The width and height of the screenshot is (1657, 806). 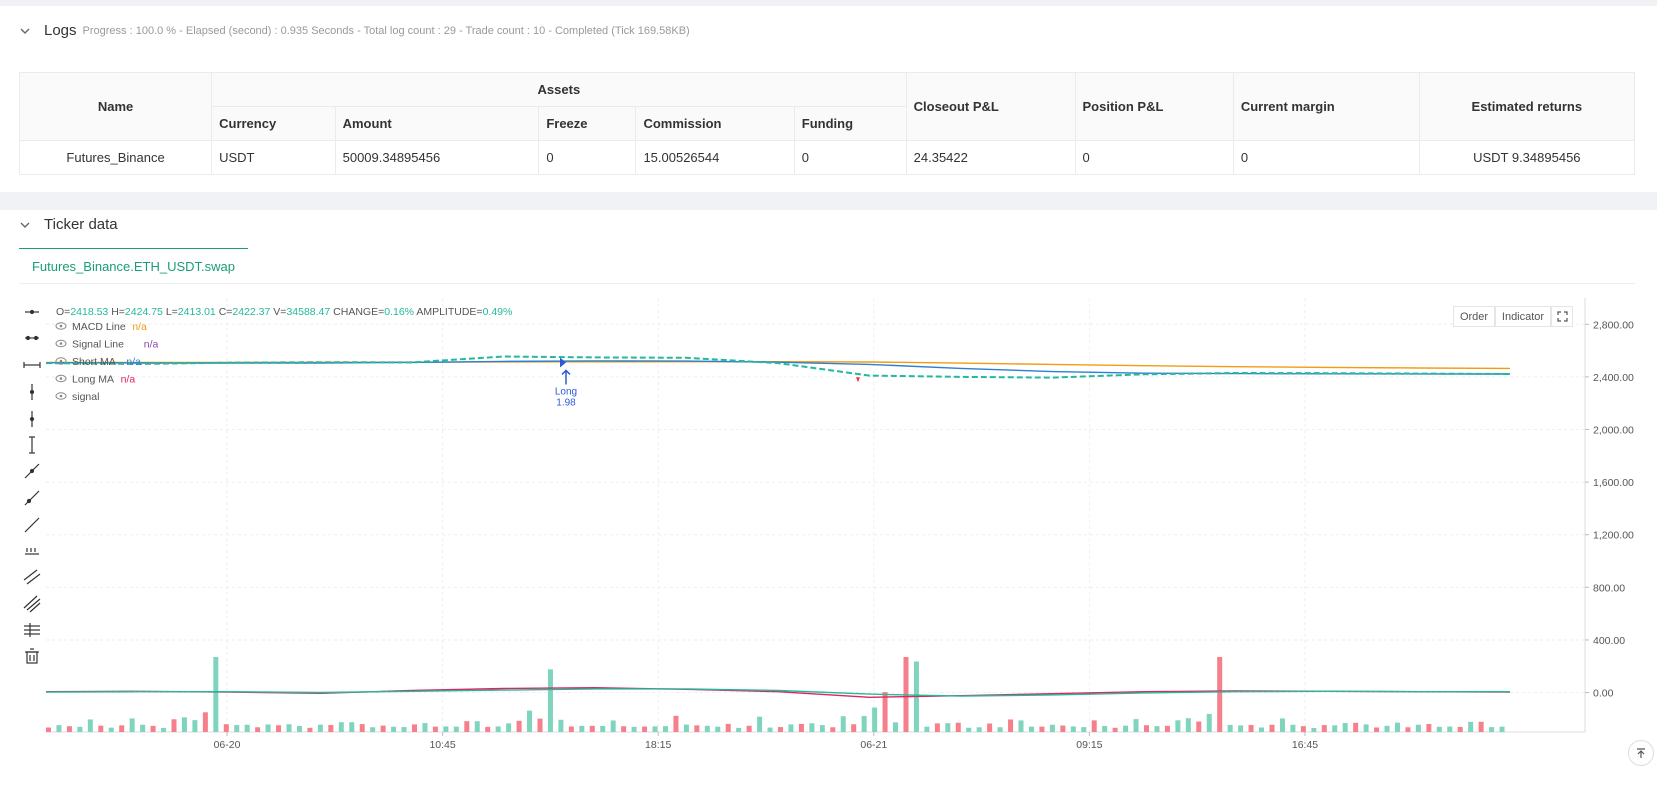 I want to click on fib-retracement-tool-icon, so click(x=32, y=630).